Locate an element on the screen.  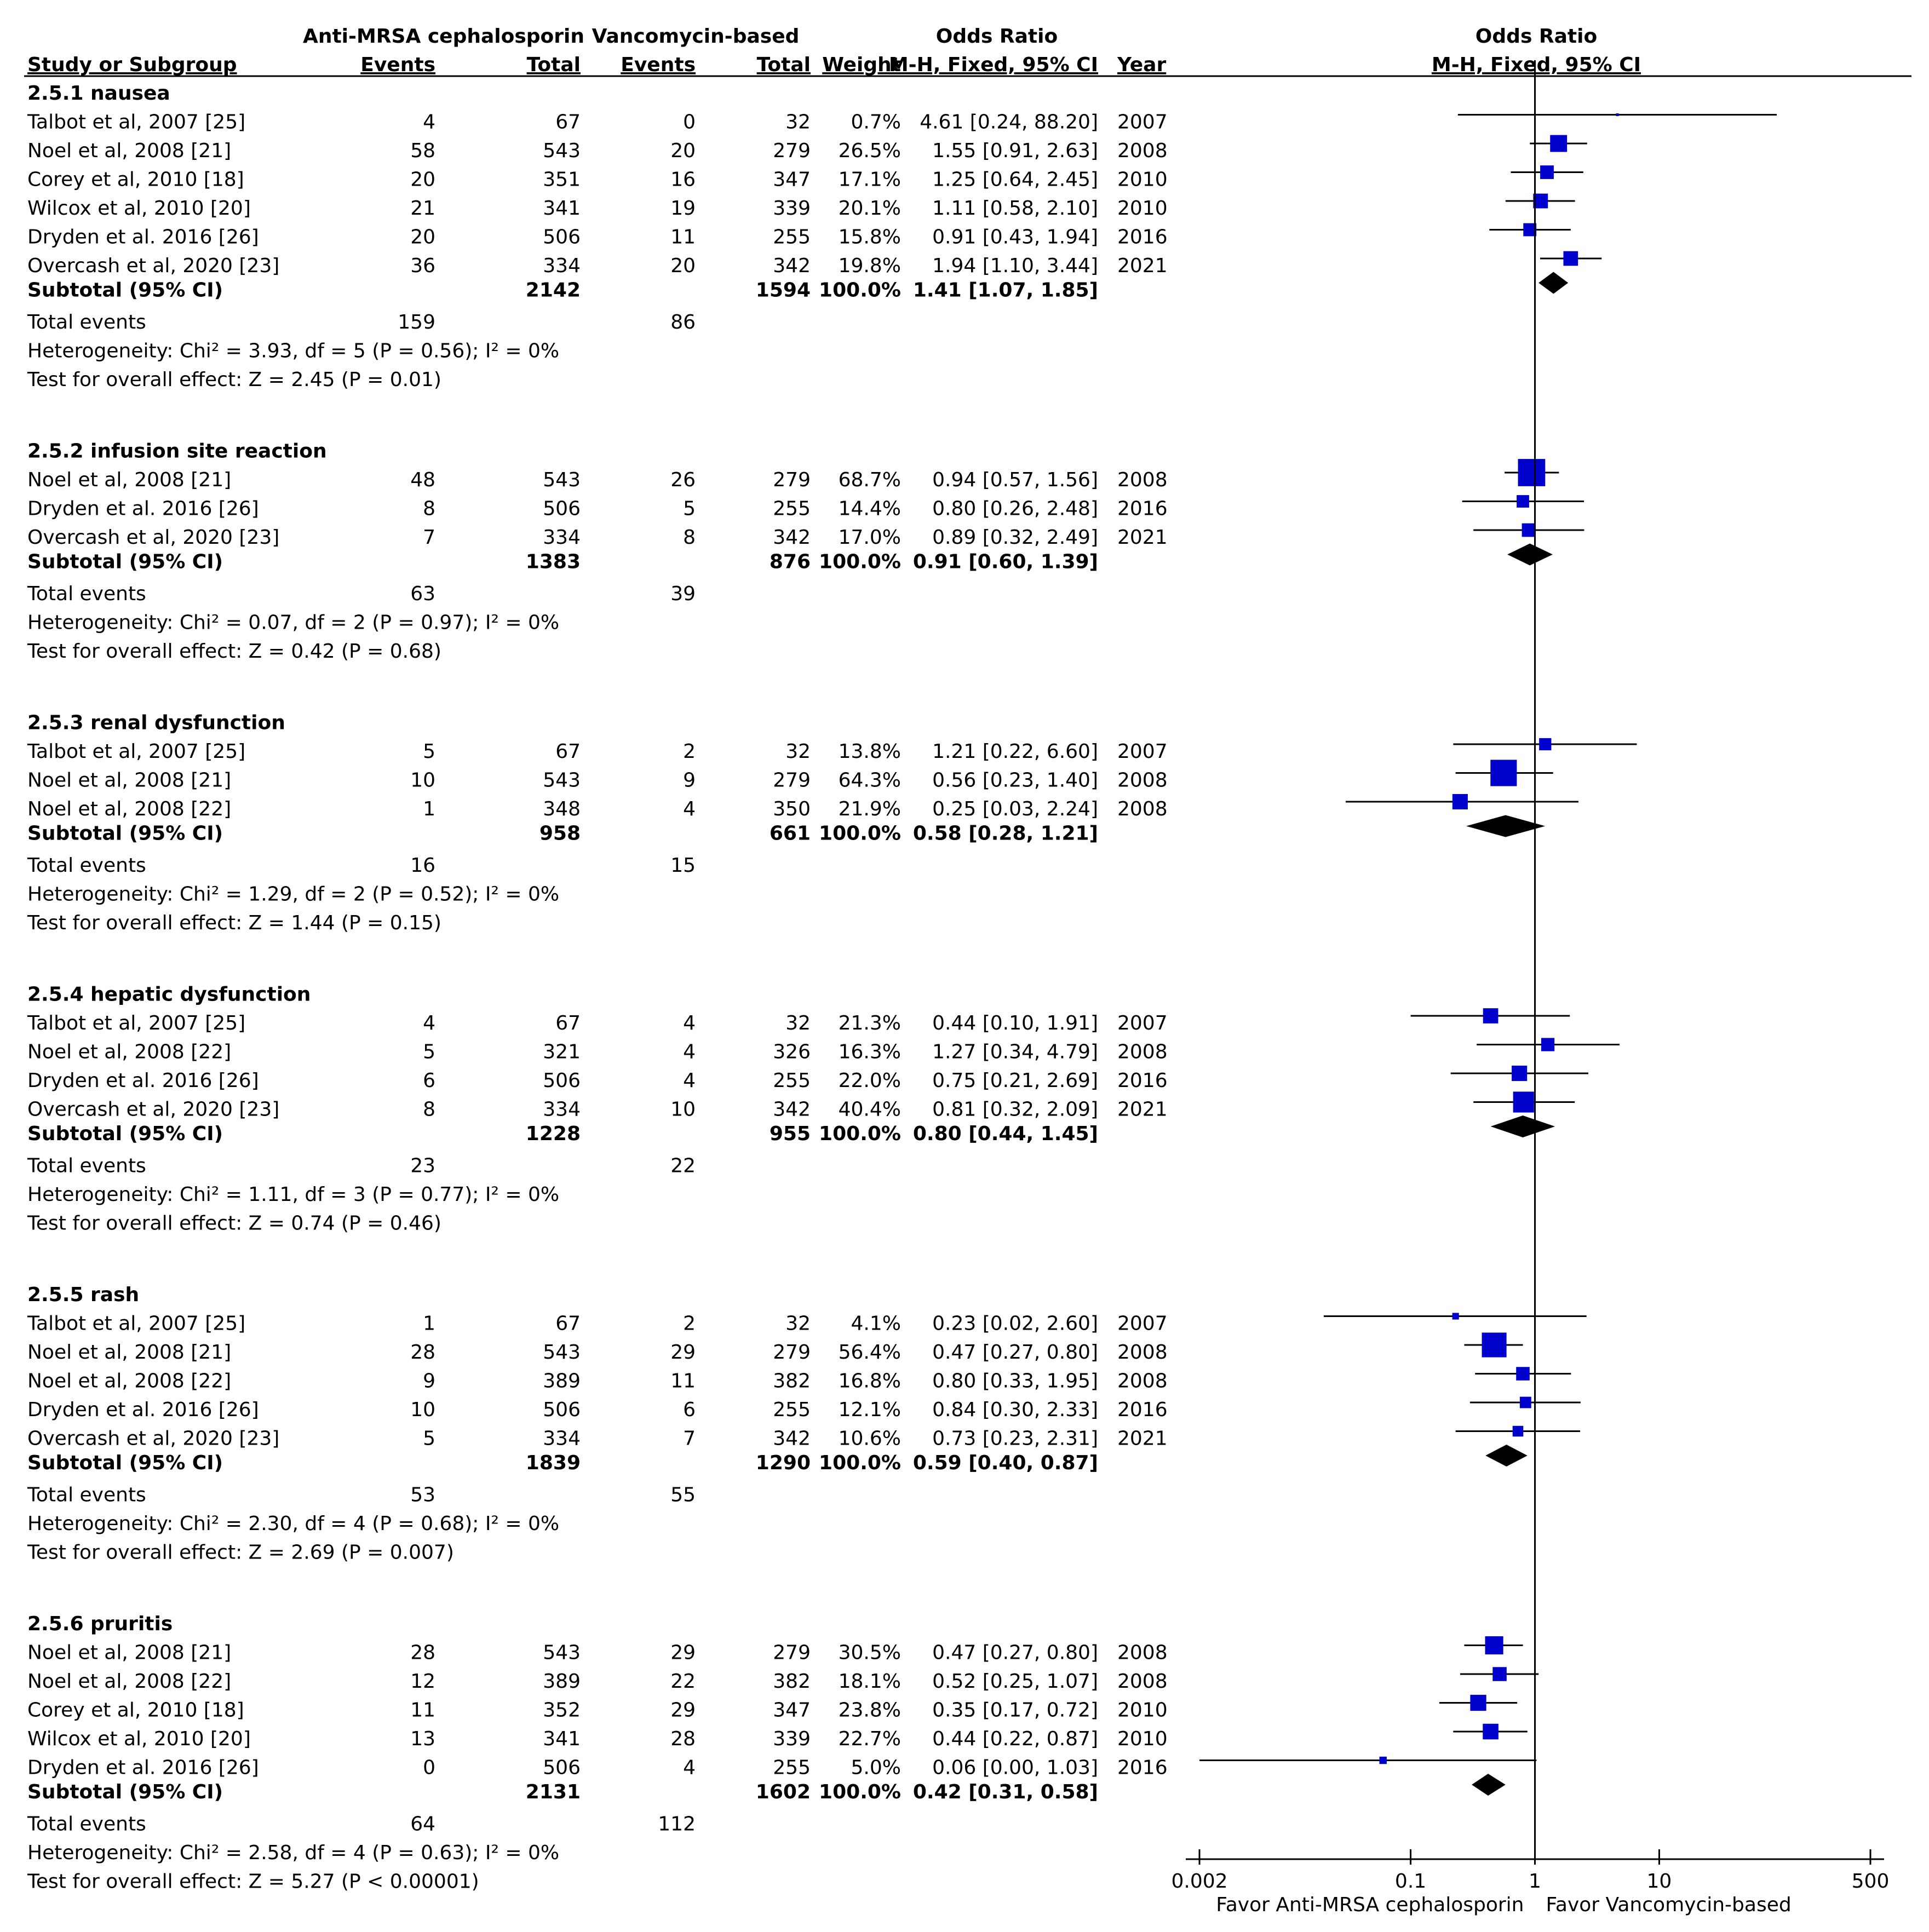
year-value: 2007 is located at coordinates (1142, 1023).